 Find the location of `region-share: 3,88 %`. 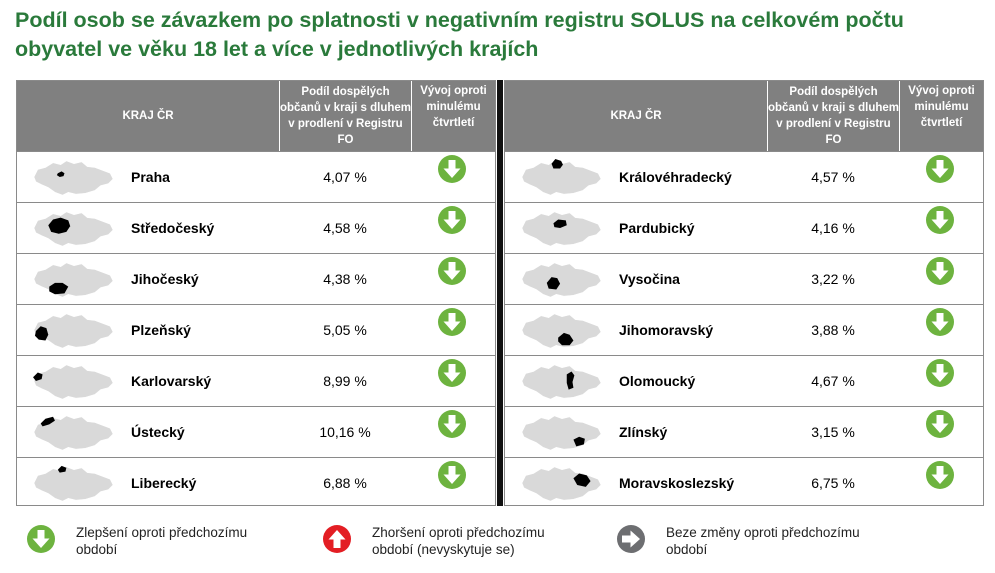

region-share: 3,88 % is located at coordinates (833, 330).